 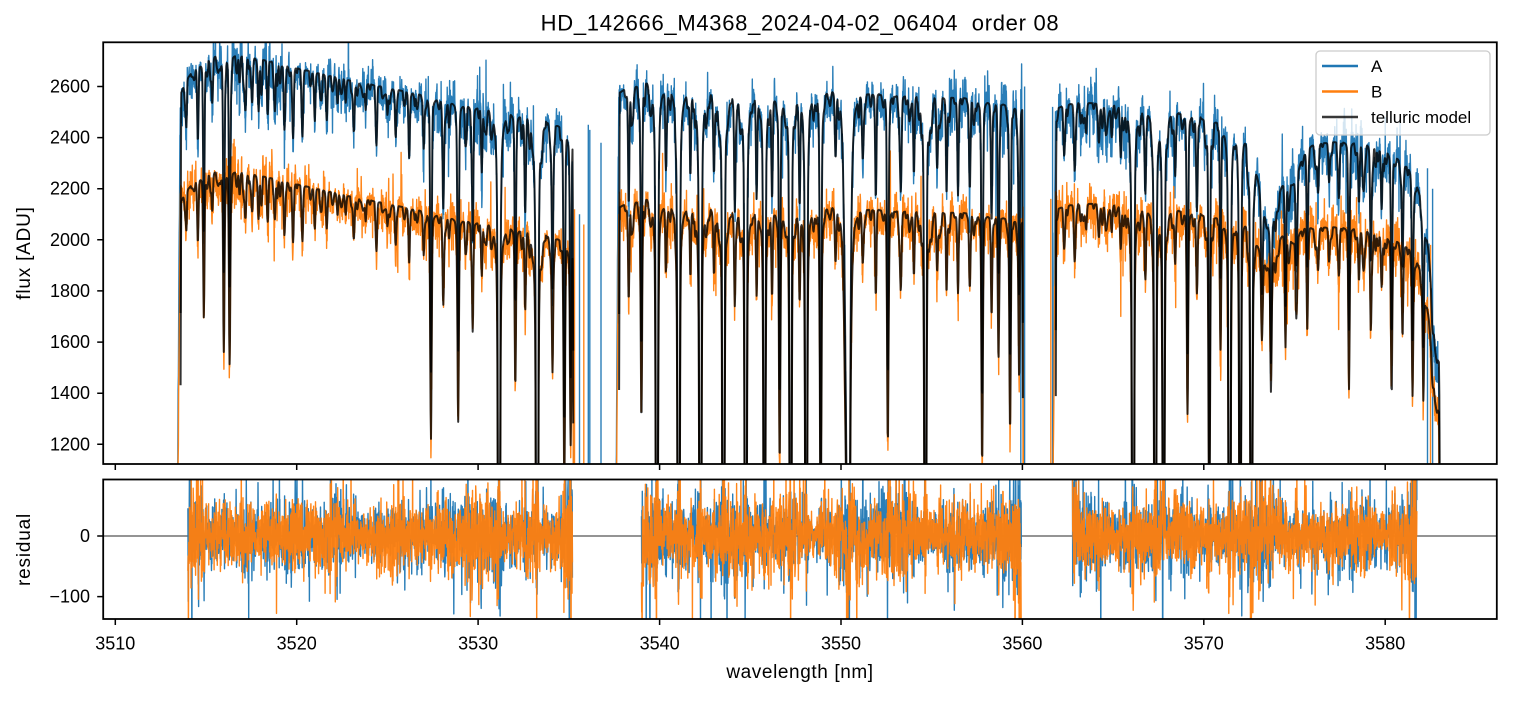 What do you see at coordinates (1204, 644) in the screenshot?
I see `svg-text: 3570` at bounding box center [1204, 644].